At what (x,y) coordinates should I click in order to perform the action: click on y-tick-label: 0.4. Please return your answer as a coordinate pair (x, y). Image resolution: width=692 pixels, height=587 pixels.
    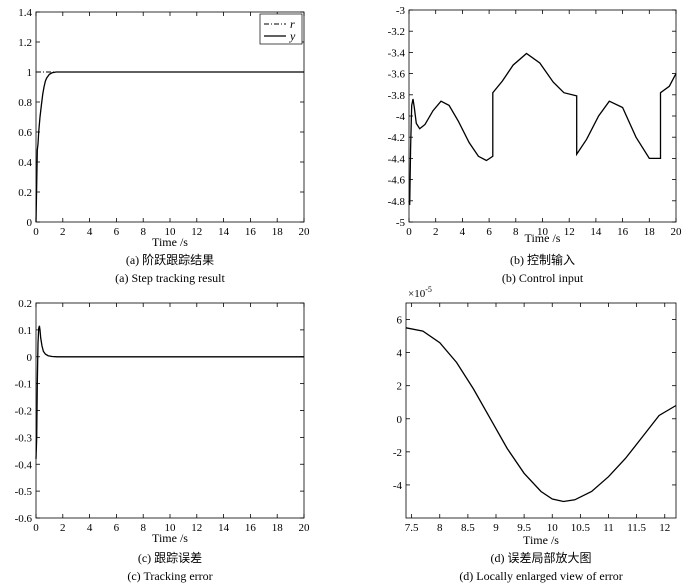
    Looking at the image, I should click on (25, 163).